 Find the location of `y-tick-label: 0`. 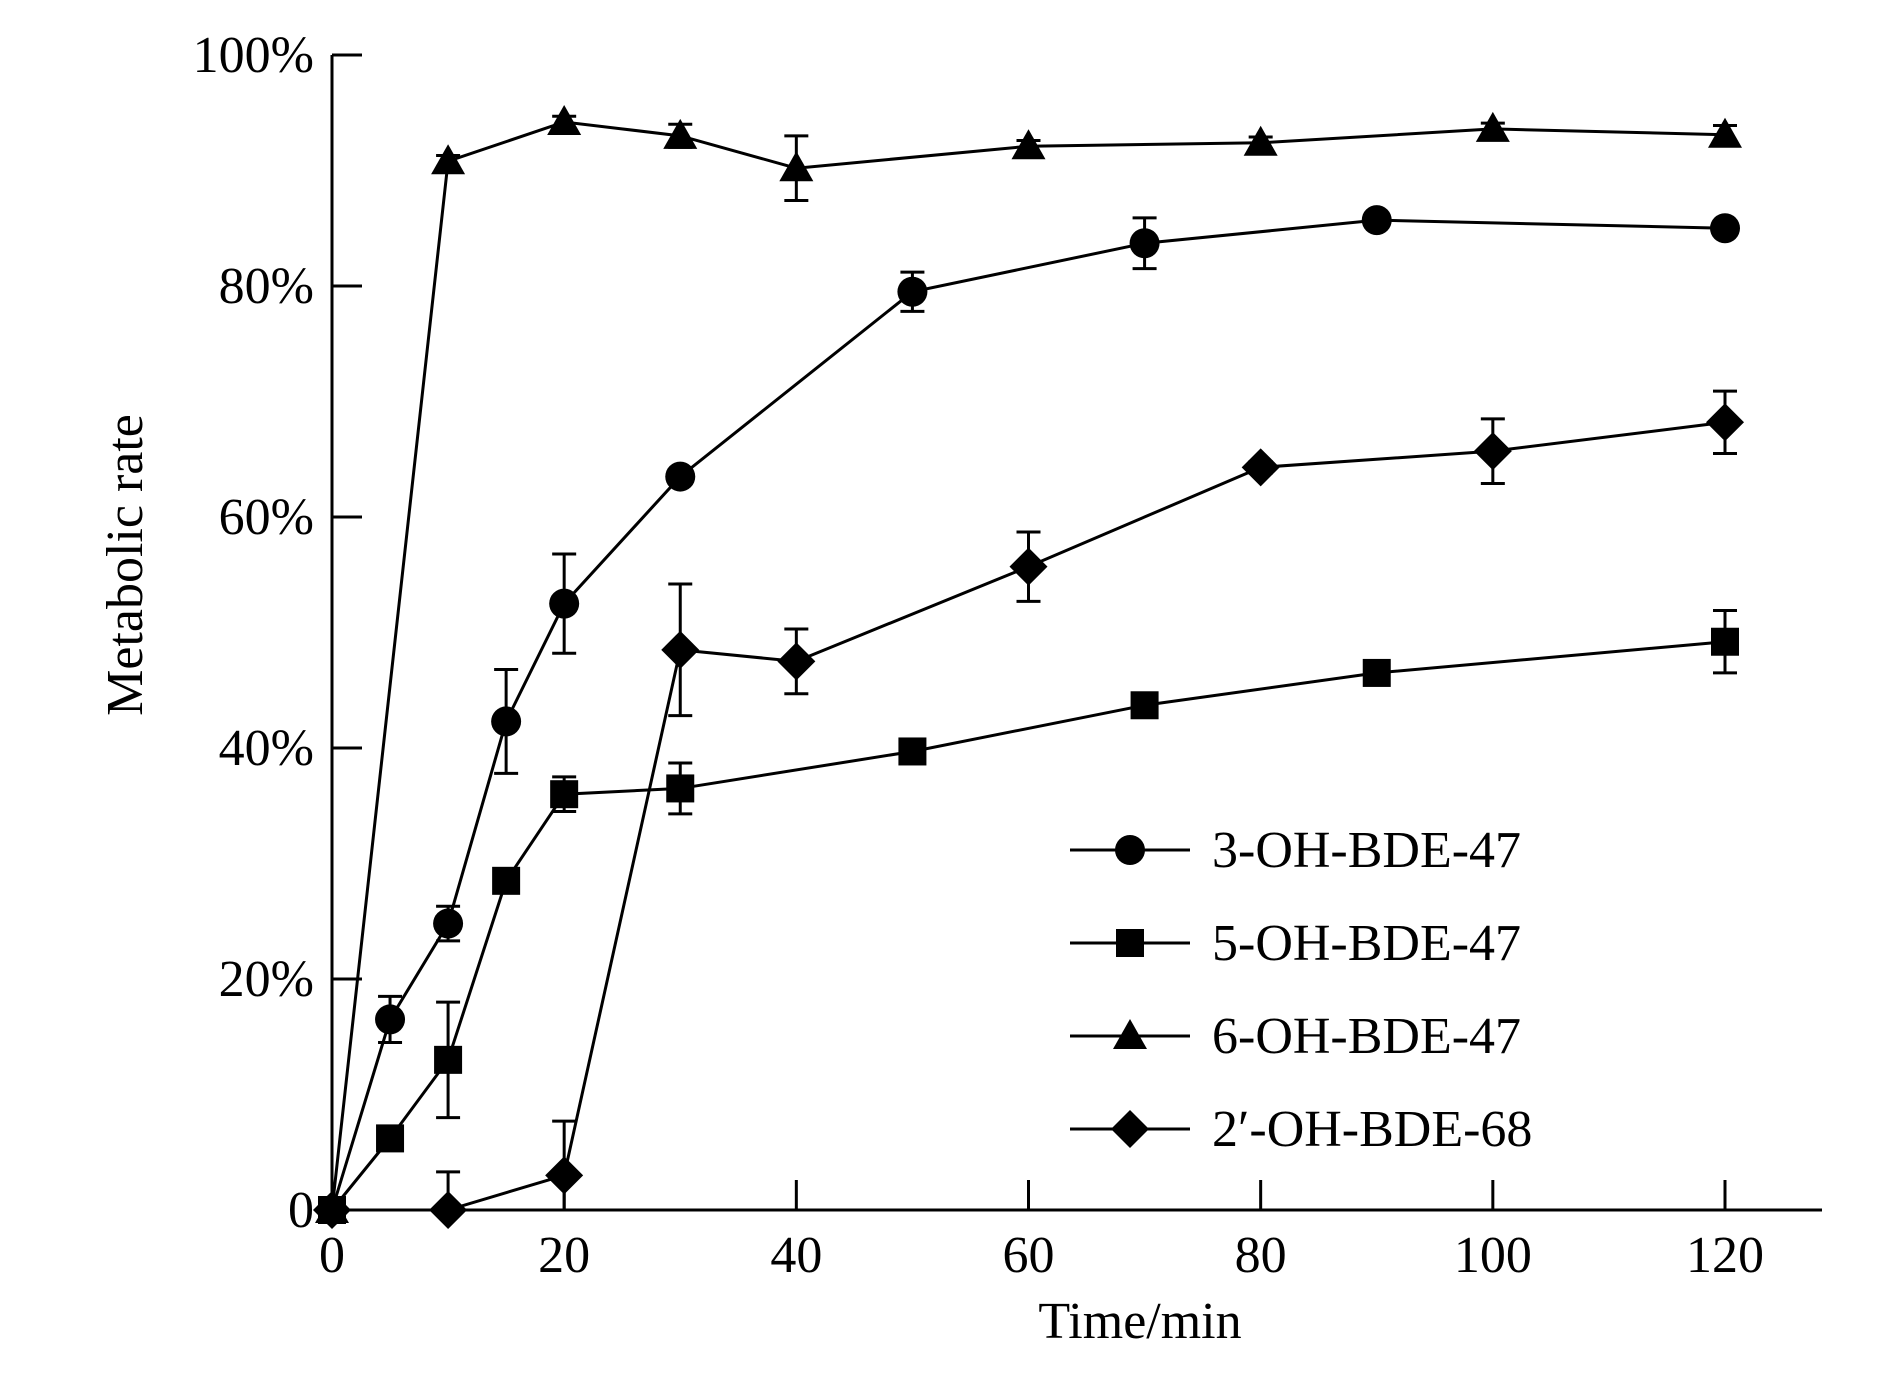

y-tick-label: 0 is located at coordinates (301, 1210).